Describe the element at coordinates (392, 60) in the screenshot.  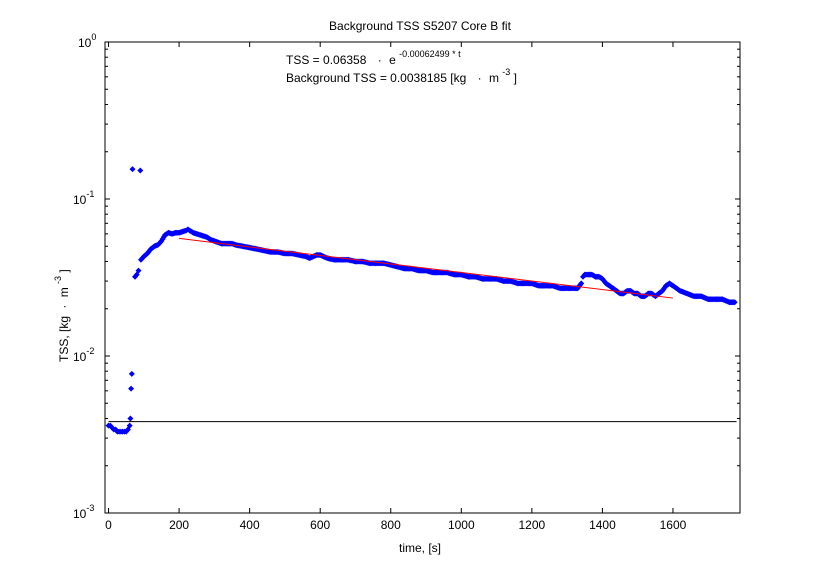
I see `fit-equation-base: e` at that location.